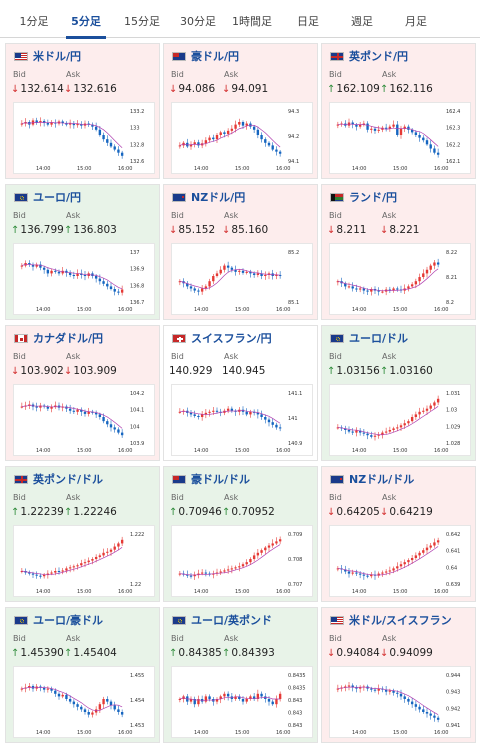  I want to click on chart-svg: 1.031 1.03 1.029 1.028 14:00 15:00 16:00, so click(398, 422).